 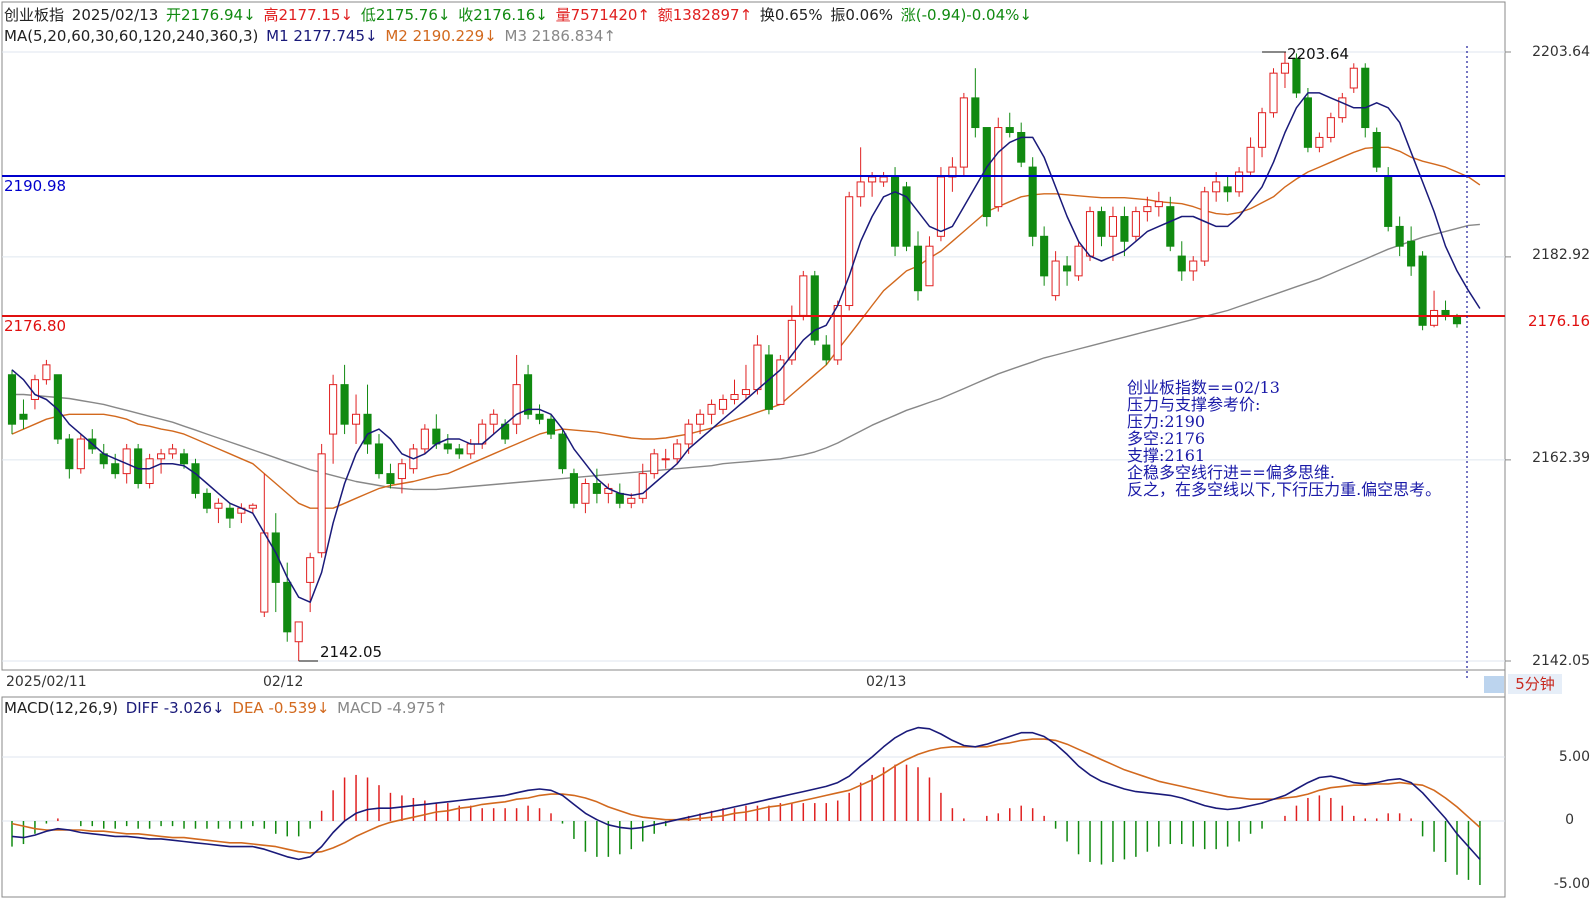 What do you see at coordinates (1561, 661) in the screenshot?
I see `price-tick: 2142.05` at bounding box center [1561, 661].